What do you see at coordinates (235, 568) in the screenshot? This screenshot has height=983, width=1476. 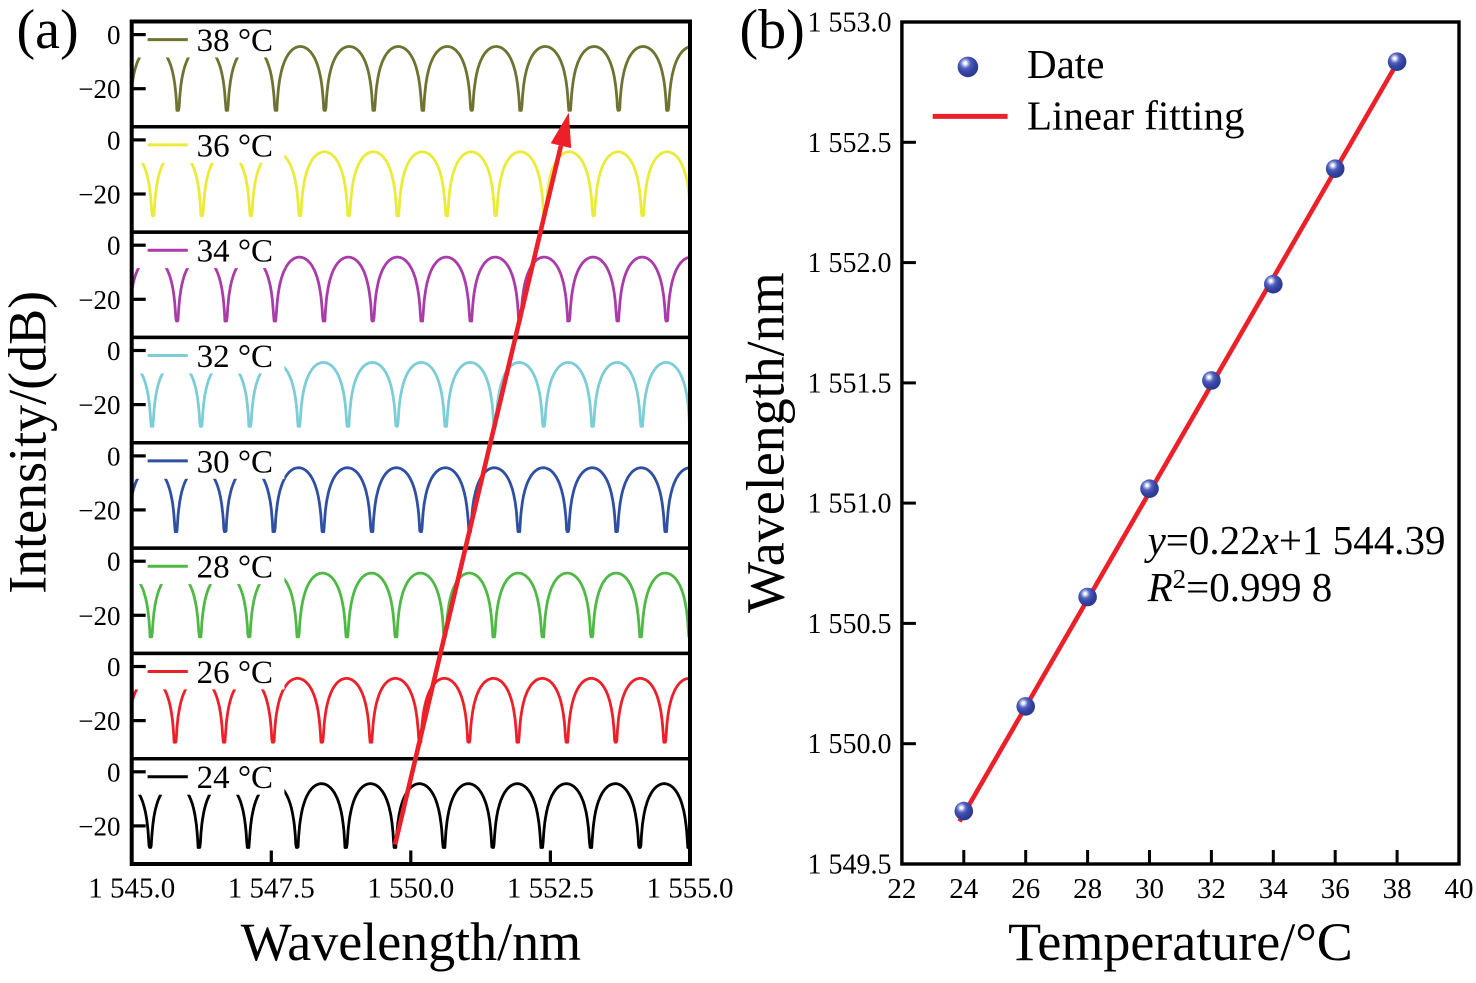 I see `svg-text: 28 °C` at bounding box center [235, 568].